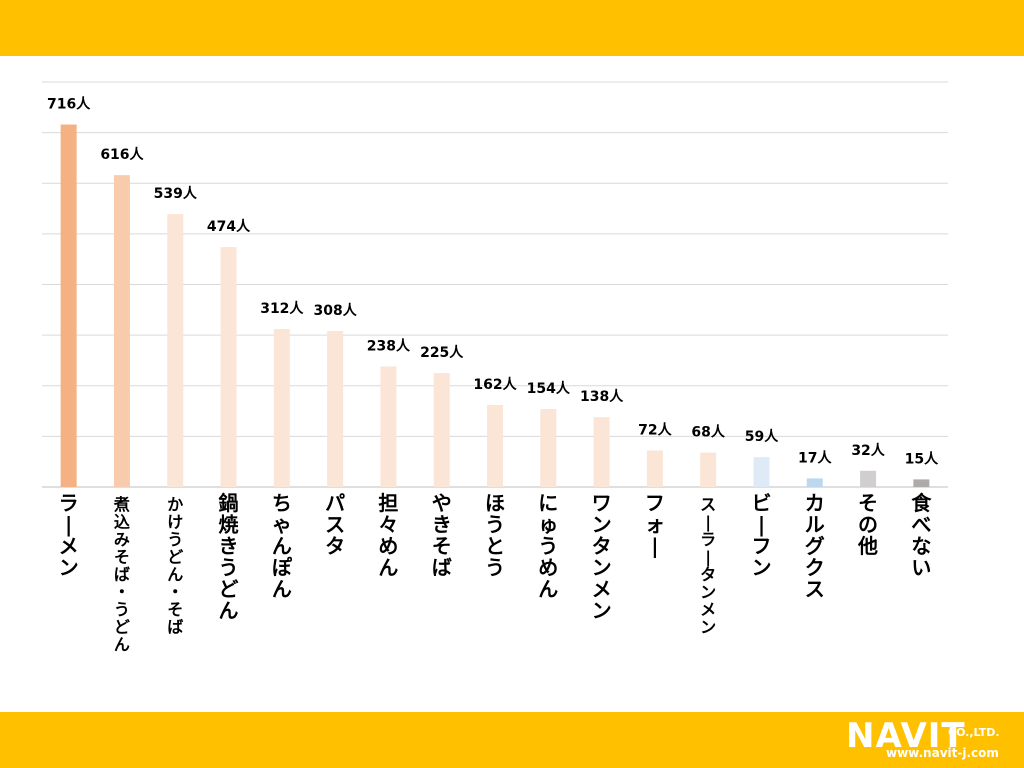 This screenshot has height=768, width=1024. What do you see at coordinates (867, 524) in the screenshot?
I see `category-label: その他` at bounding box center [867, 524].